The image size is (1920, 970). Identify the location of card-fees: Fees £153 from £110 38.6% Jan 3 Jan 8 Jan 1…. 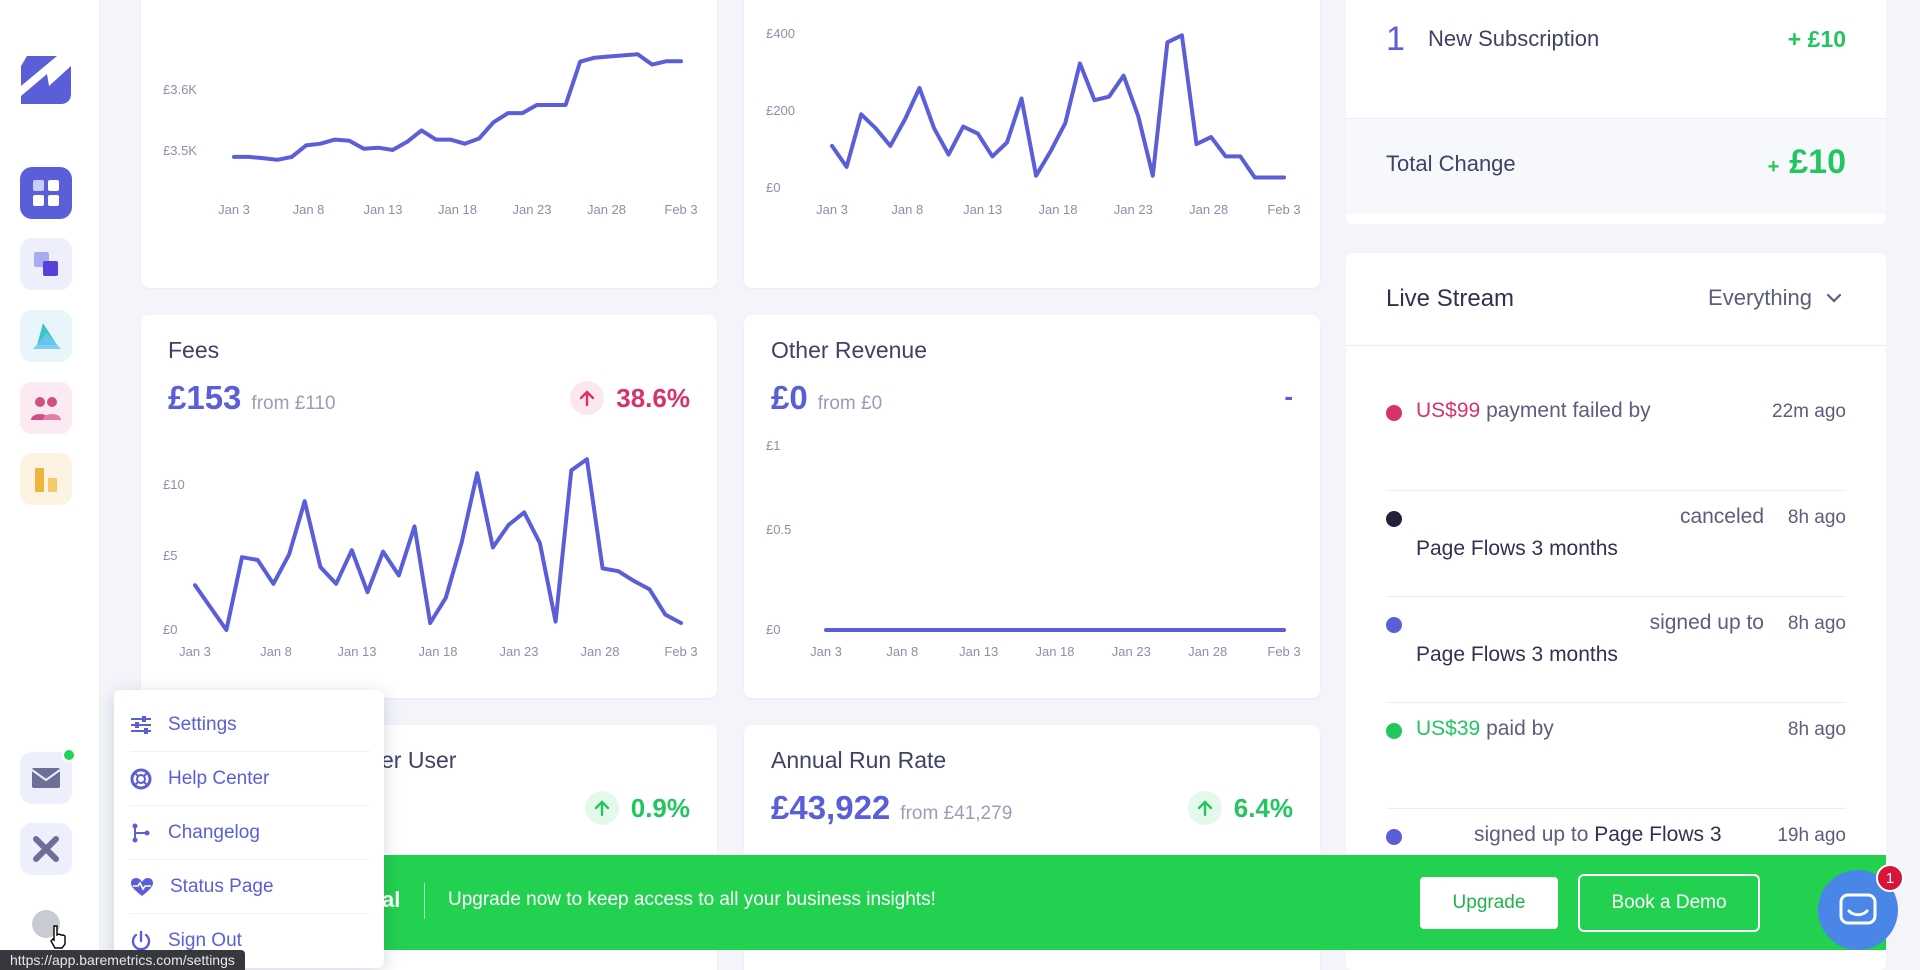
(429, 506).